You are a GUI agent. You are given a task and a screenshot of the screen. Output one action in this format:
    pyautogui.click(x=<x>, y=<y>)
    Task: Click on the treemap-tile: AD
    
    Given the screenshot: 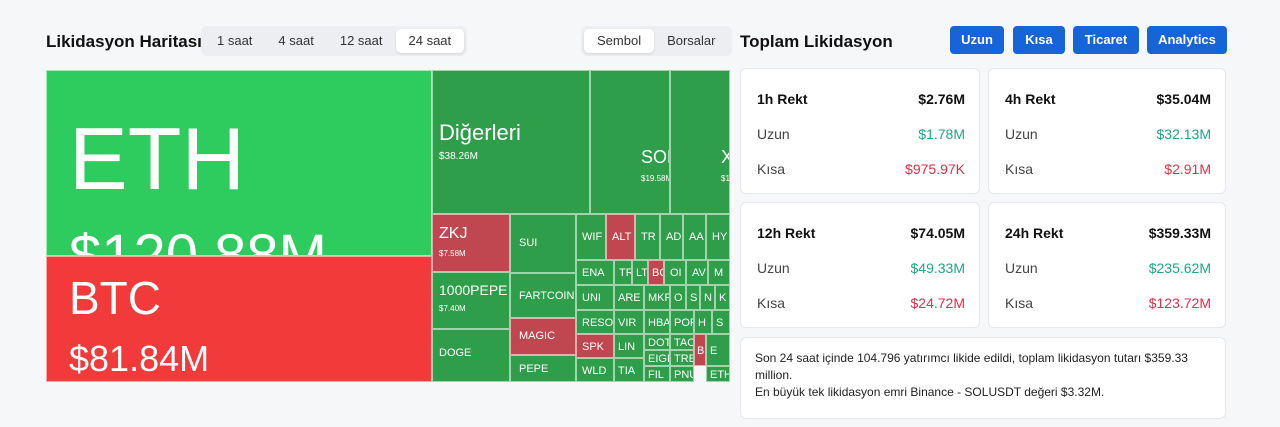 What is the action you would take?
    pyautogui.click(x=671, y=237)
    